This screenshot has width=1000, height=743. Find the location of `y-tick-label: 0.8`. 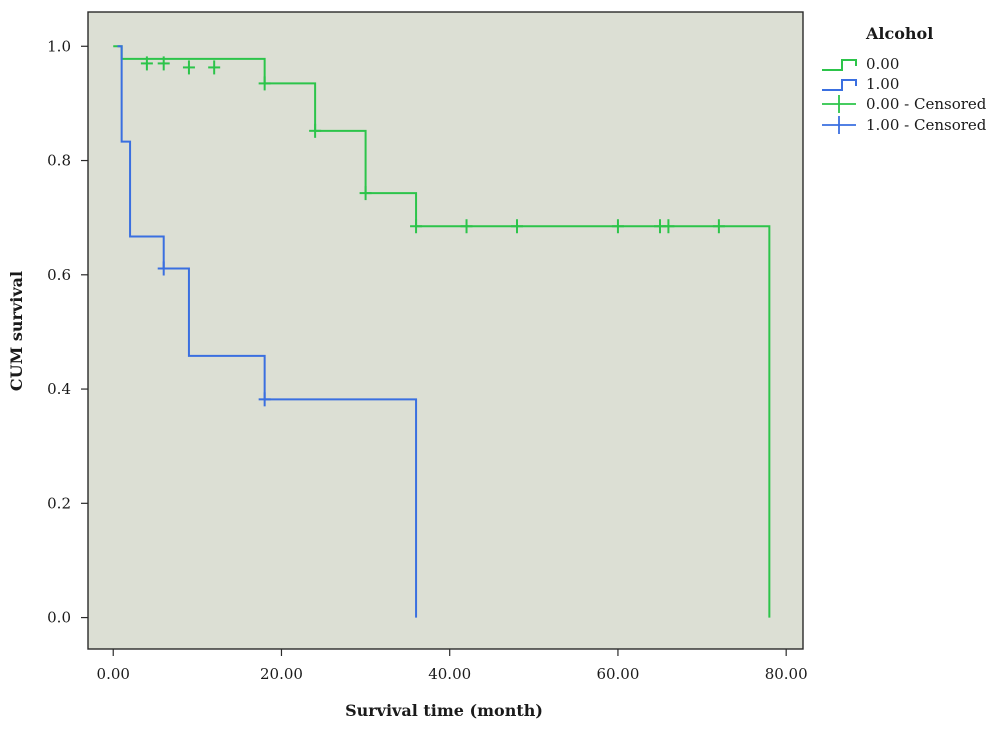

y-tick-label: 0.8 is located at coordinates (59, 161).